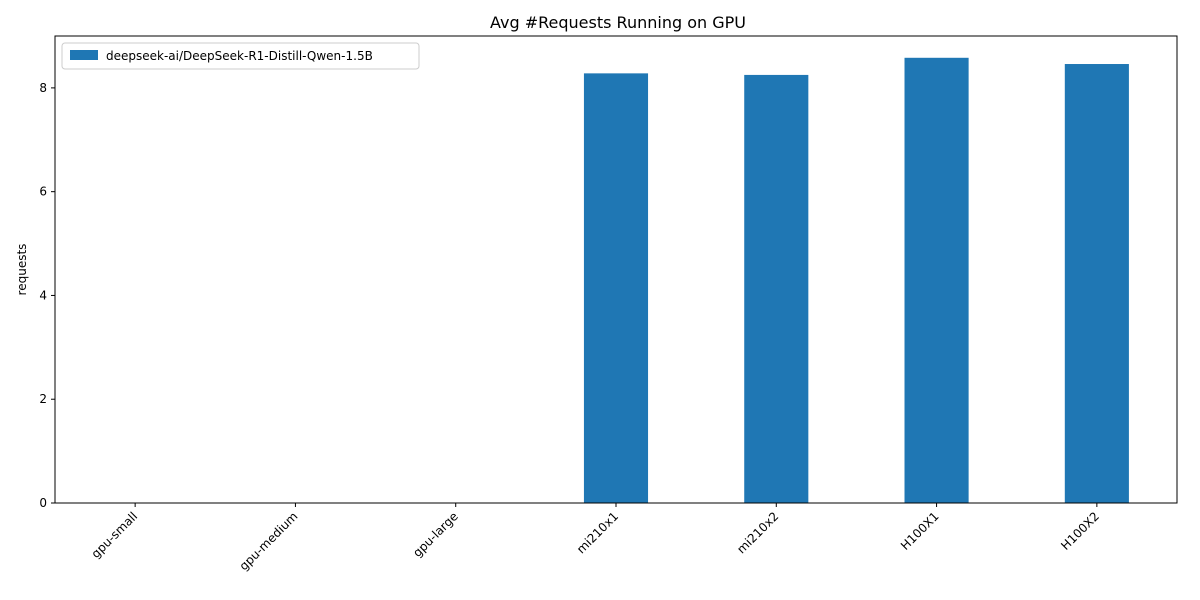  I want to click on y-tick-label: 4, so click(43, 295).